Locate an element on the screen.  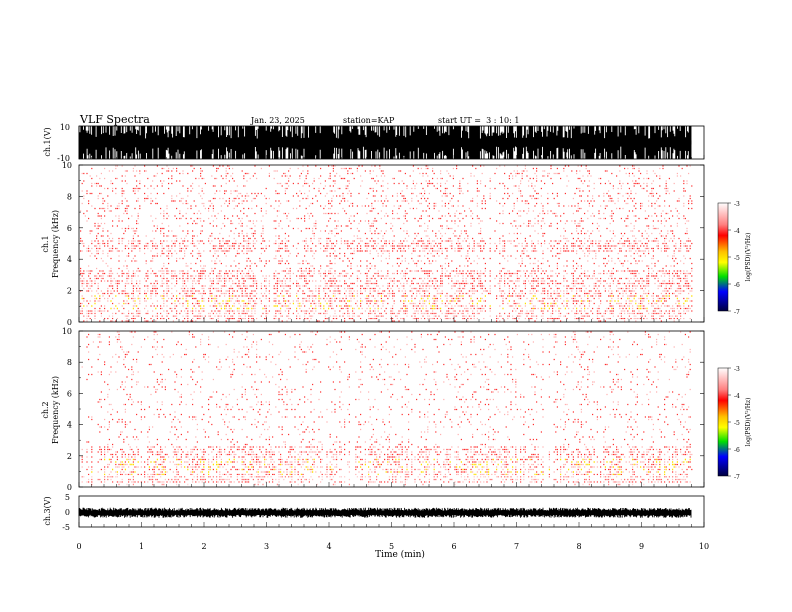
date-label: Jan. 23, 2025 is located at coordinates (277, 120).